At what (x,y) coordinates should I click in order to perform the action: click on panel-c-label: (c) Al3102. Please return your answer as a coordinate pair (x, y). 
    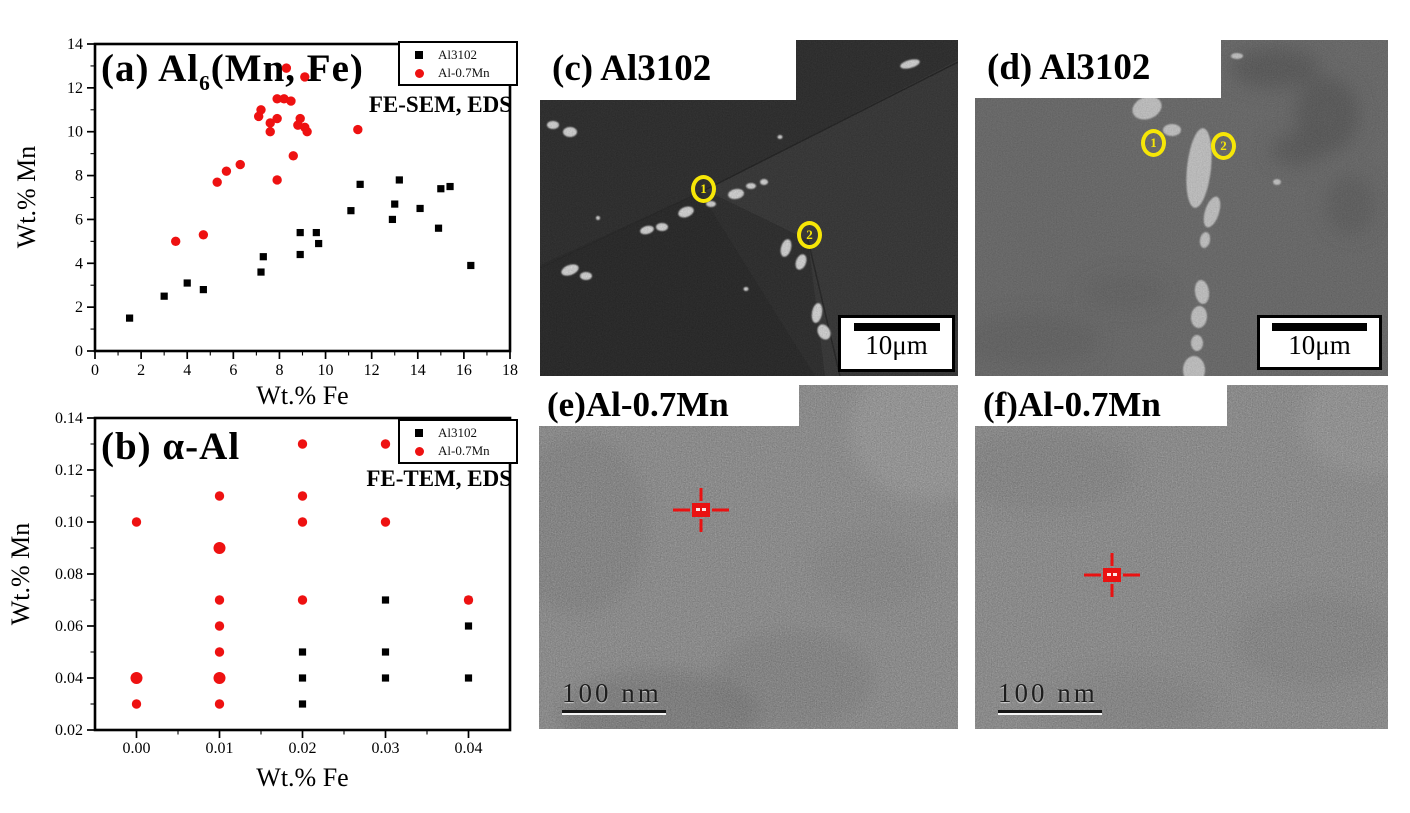
    Looking at the image, I should click on (668, 70).